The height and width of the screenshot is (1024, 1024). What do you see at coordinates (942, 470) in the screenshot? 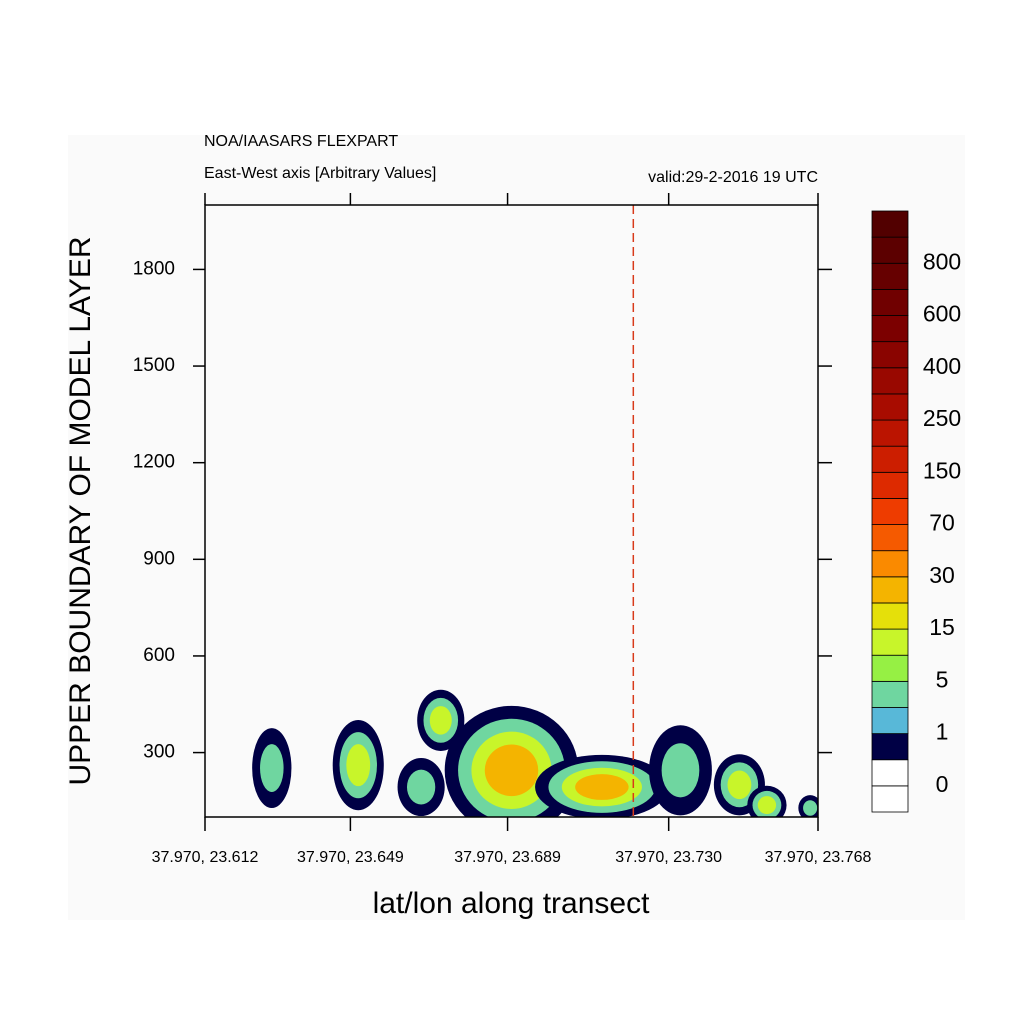
I see `colorbar-label: 150` at bounding box center [942, 470].